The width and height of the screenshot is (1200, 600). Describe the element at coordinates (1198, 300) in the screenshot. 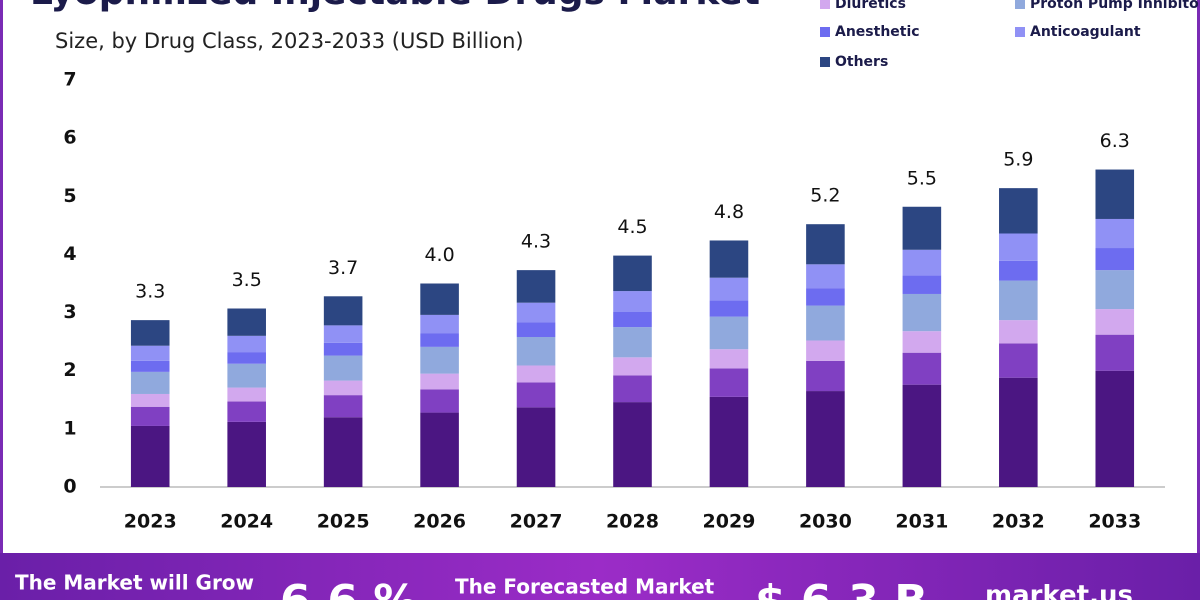

I see `right-border` at that location.